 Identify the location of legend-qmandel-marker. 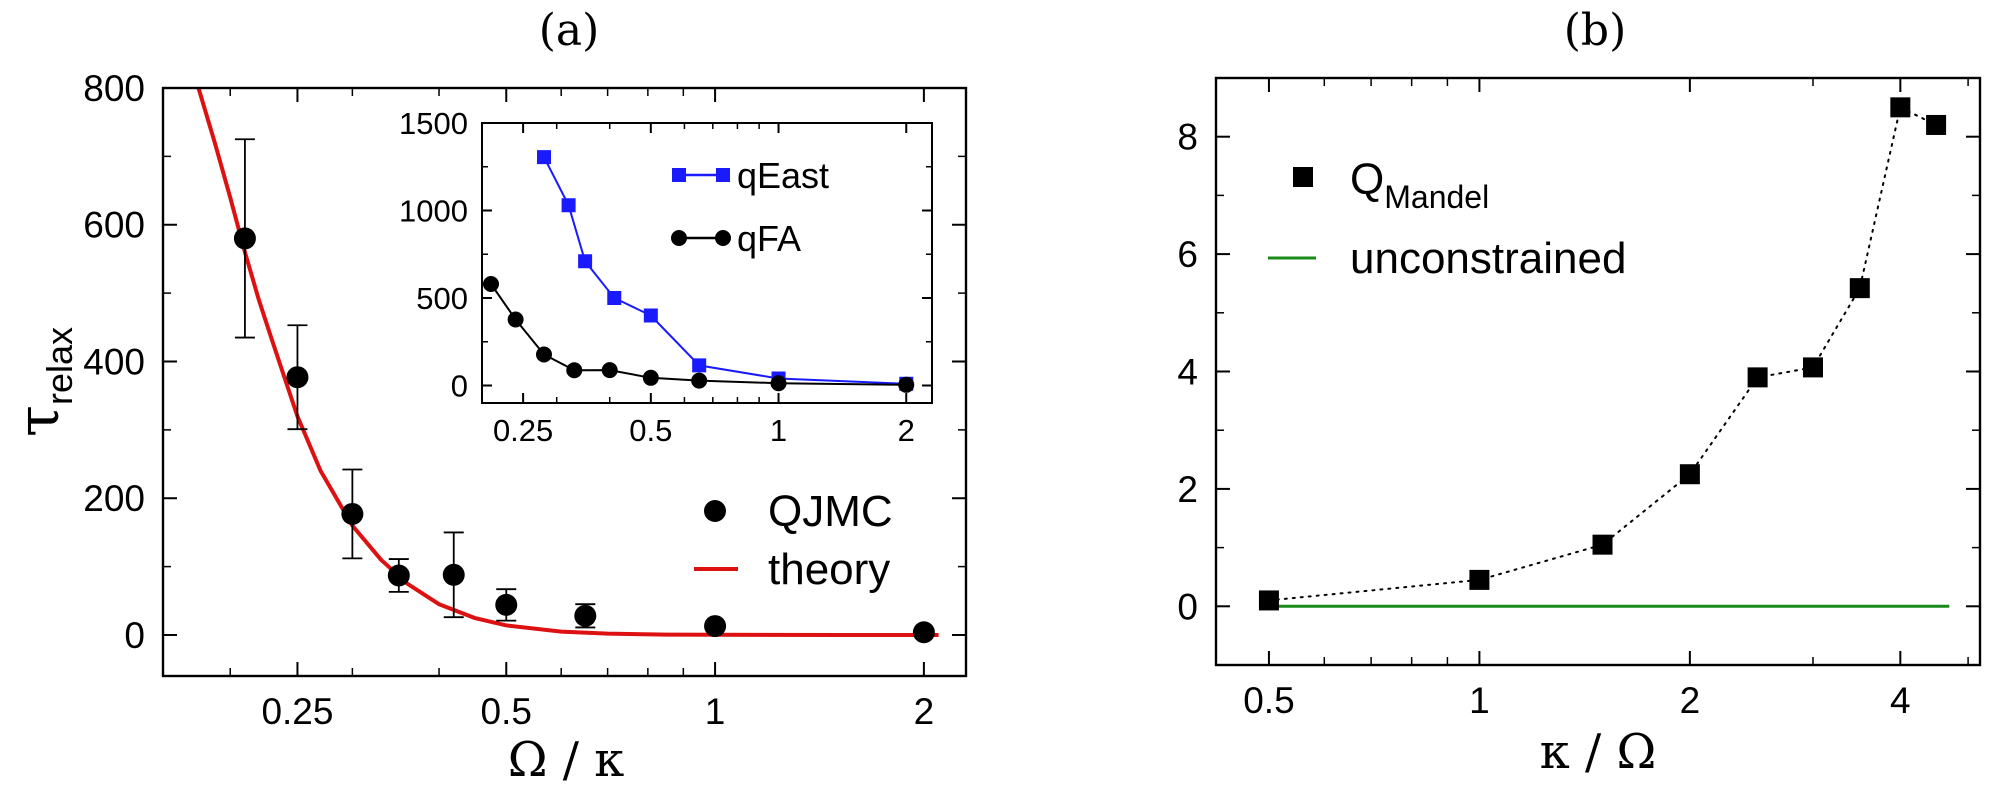
(1303, 177).